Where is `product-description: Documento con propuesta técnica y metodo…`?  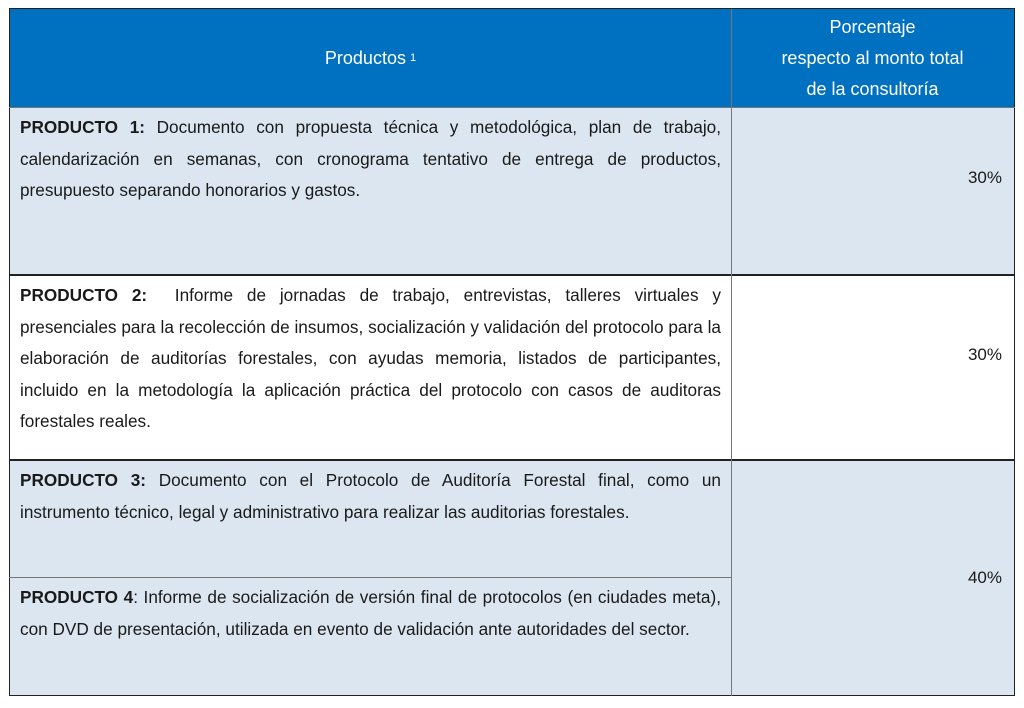 product-description: Documento con propuesta técnica y metodo… is located at coordinates (373, 158).